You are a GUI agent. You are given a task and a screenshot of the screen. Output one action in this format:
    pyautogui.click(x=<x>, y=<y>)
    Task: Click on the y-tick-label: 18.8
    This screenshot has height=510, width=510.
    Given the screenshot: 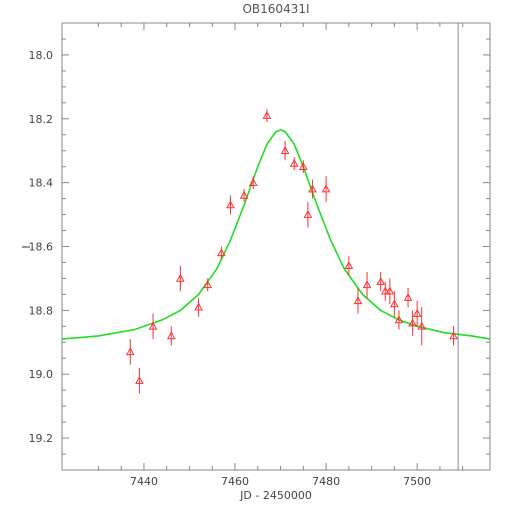 What is the action you would take?
    pyautogui.click(x=41, y=310)
    